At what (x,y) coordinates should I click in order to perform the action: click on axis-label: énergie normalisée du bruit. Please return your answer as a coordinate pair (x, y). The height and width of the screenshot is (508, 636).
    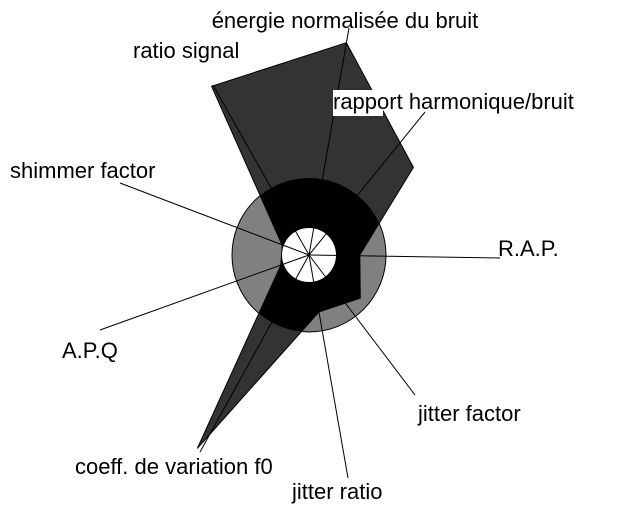
    Looking at the image, I should click on (345, 20).